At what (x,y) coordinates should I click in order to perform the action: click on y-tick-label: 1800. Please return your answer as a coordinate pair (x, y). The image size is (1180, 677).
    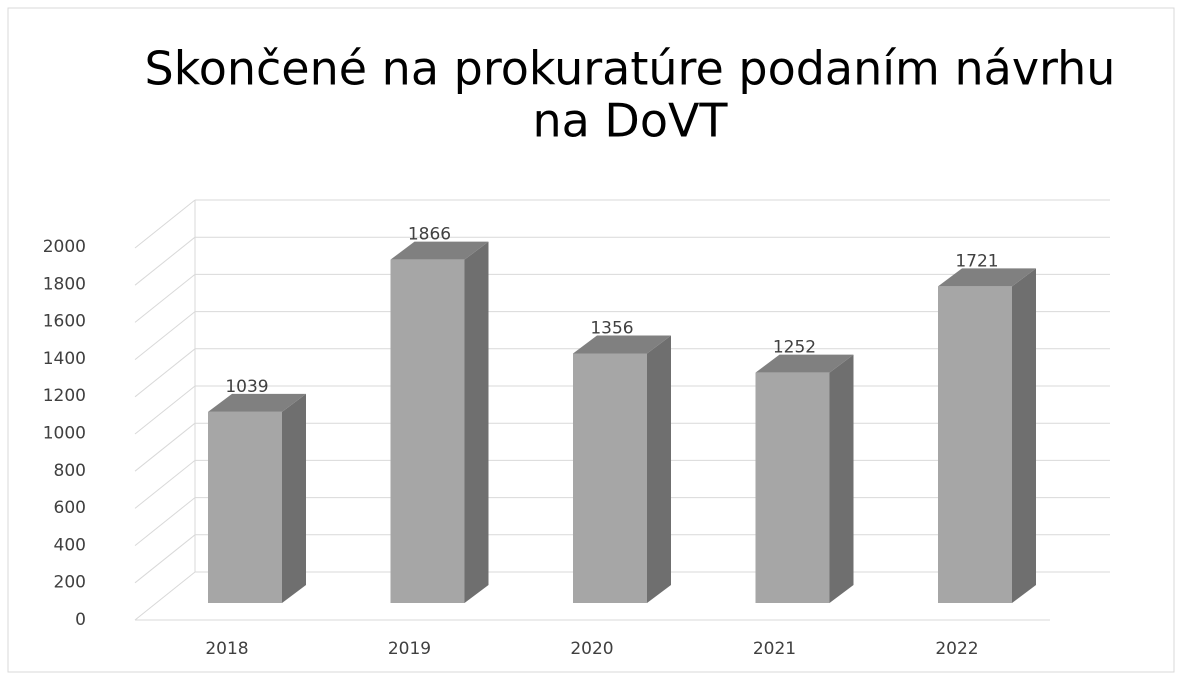
    Looking at the image, I should click on (64, 284).